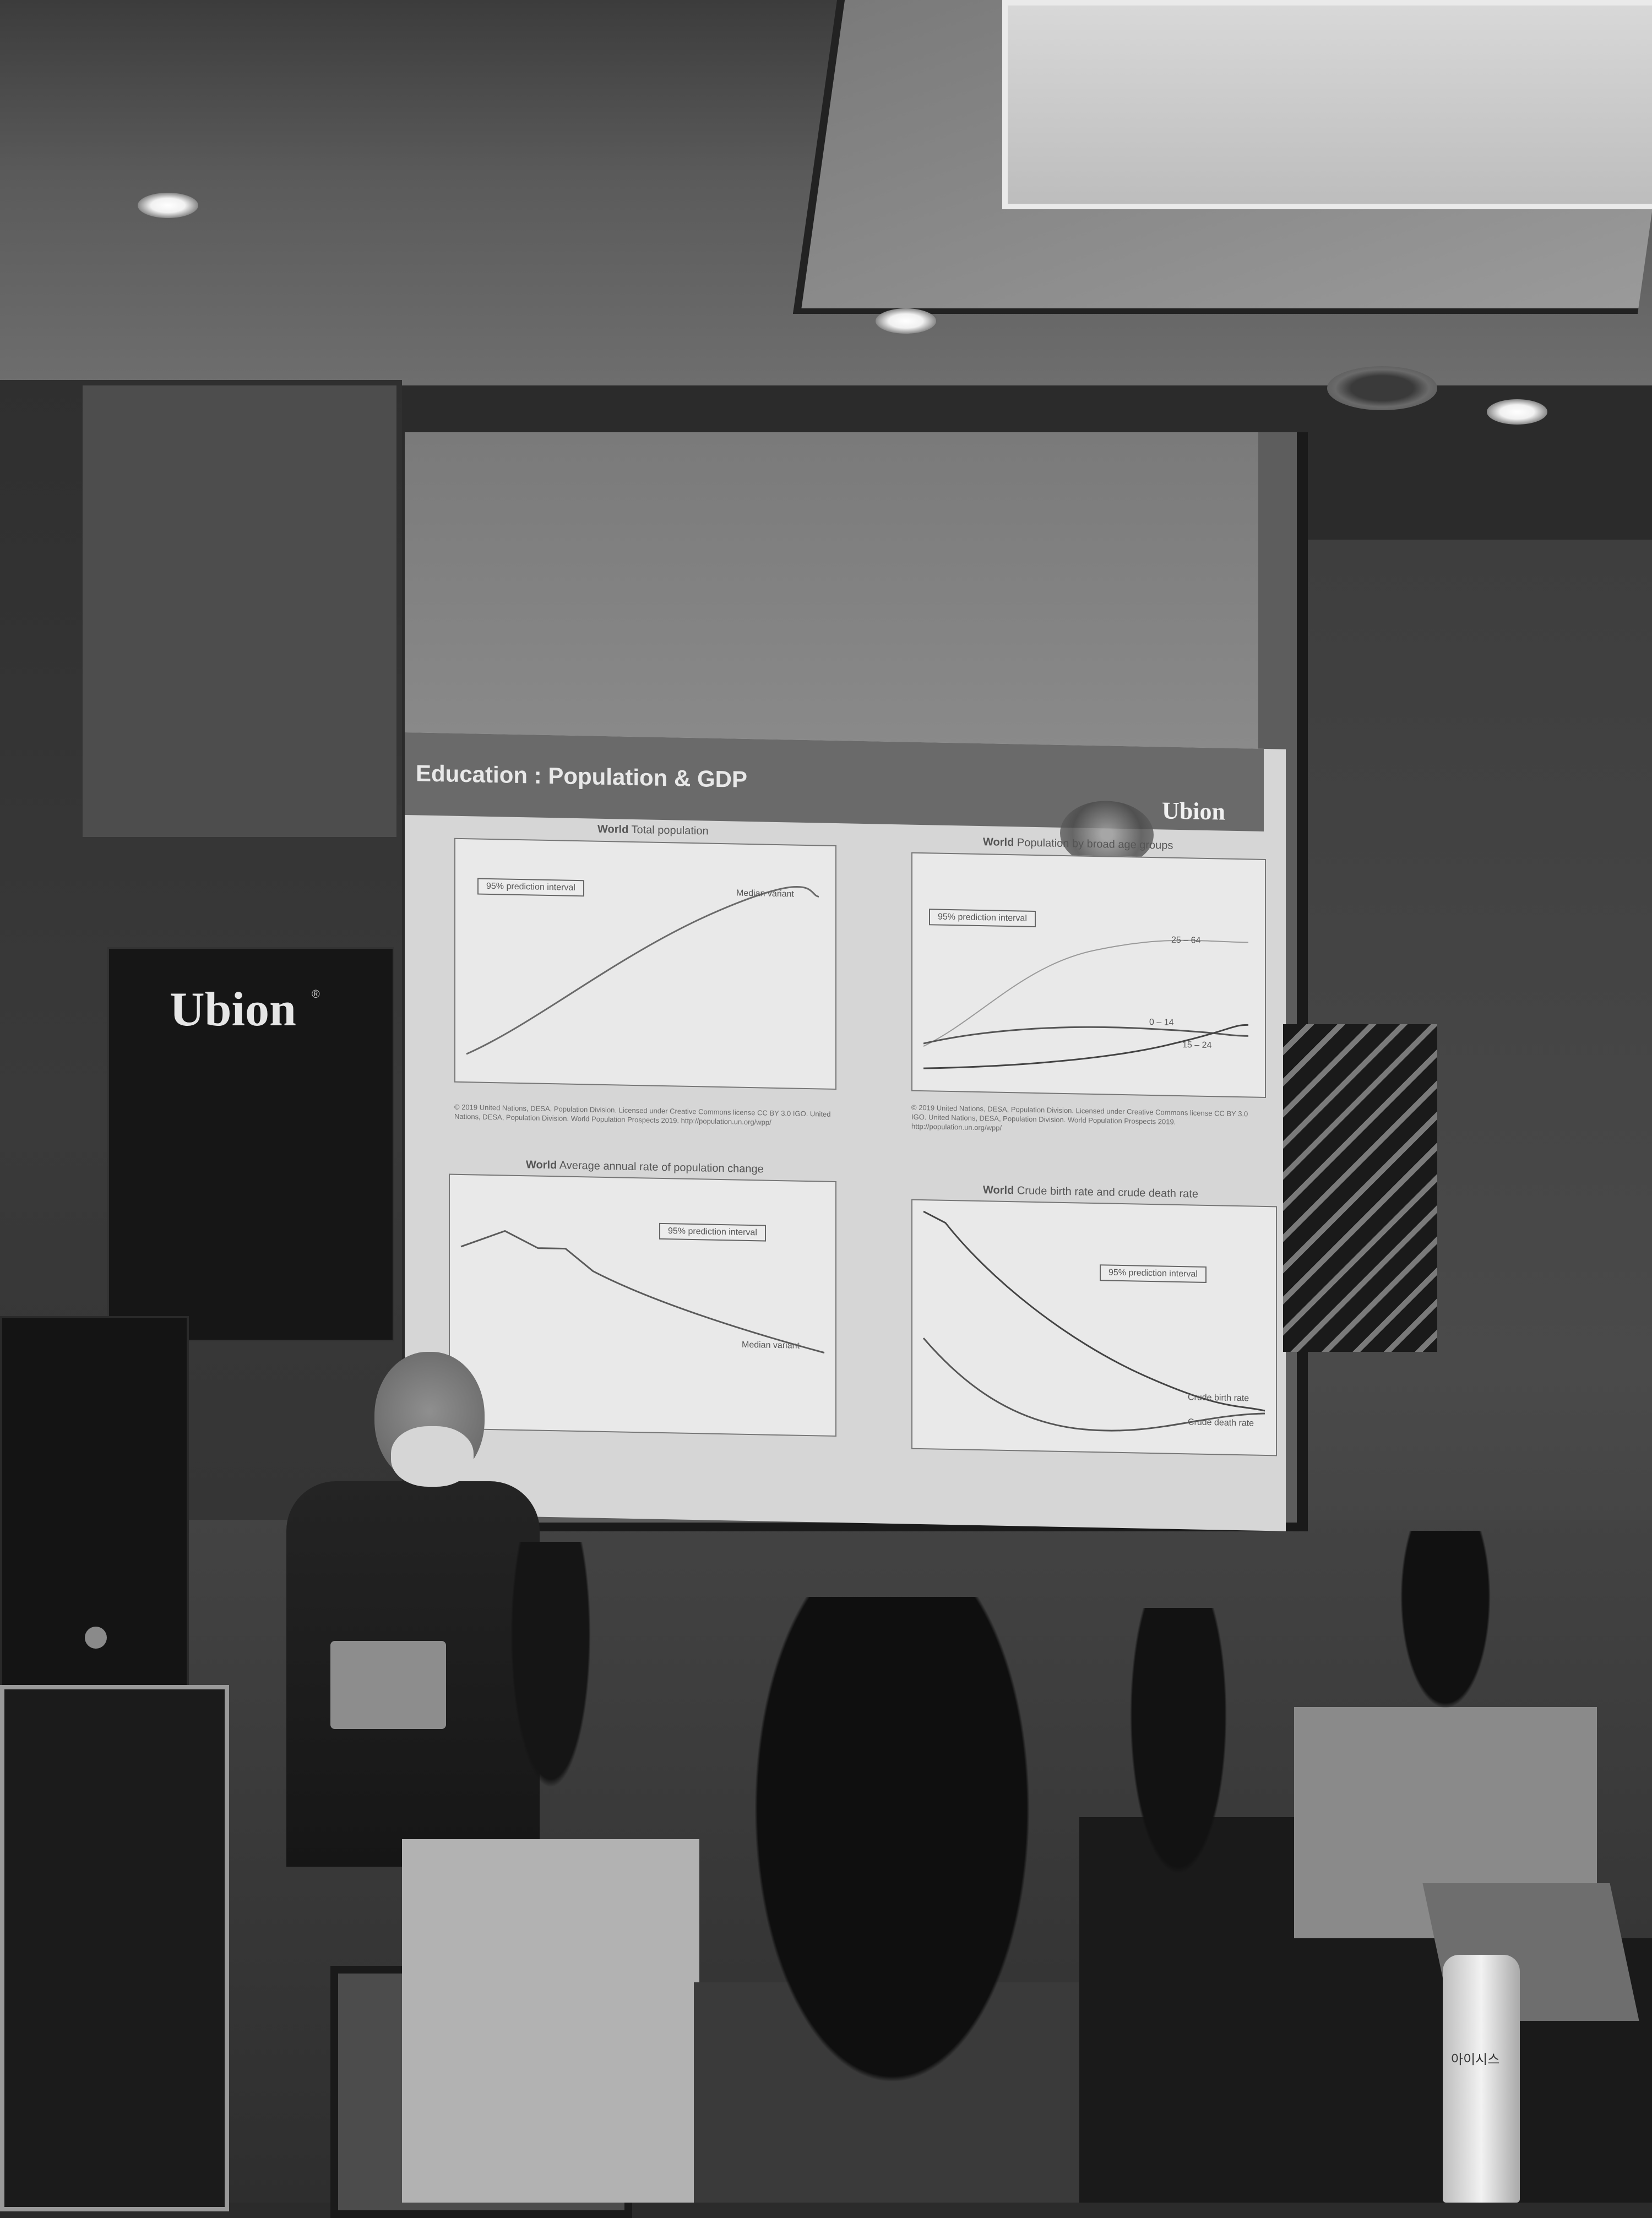 This screenshot has height=2218, width=1652. I want to click on face-mask, so click(432, 1456).